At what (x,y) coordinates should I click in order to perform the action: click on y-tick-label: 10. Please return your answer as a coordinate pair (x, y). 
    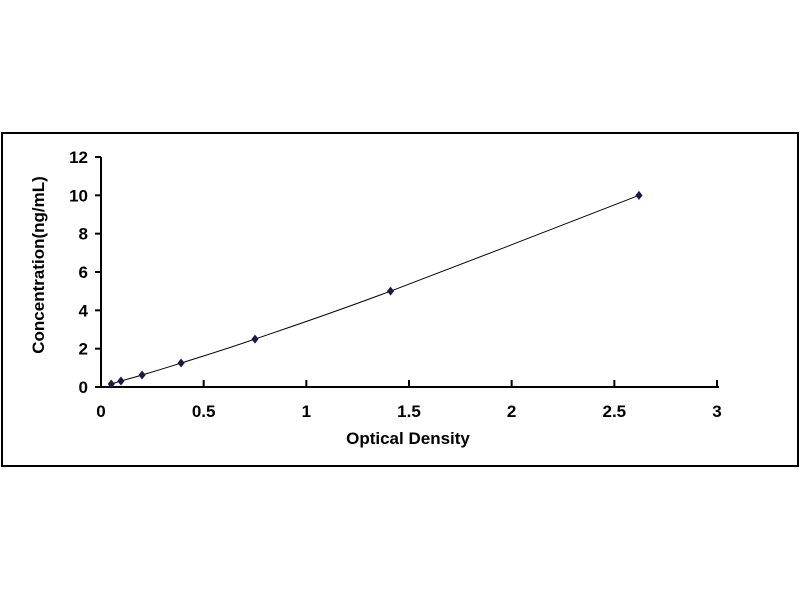
    Looking at the image, I should click on (78, 195).